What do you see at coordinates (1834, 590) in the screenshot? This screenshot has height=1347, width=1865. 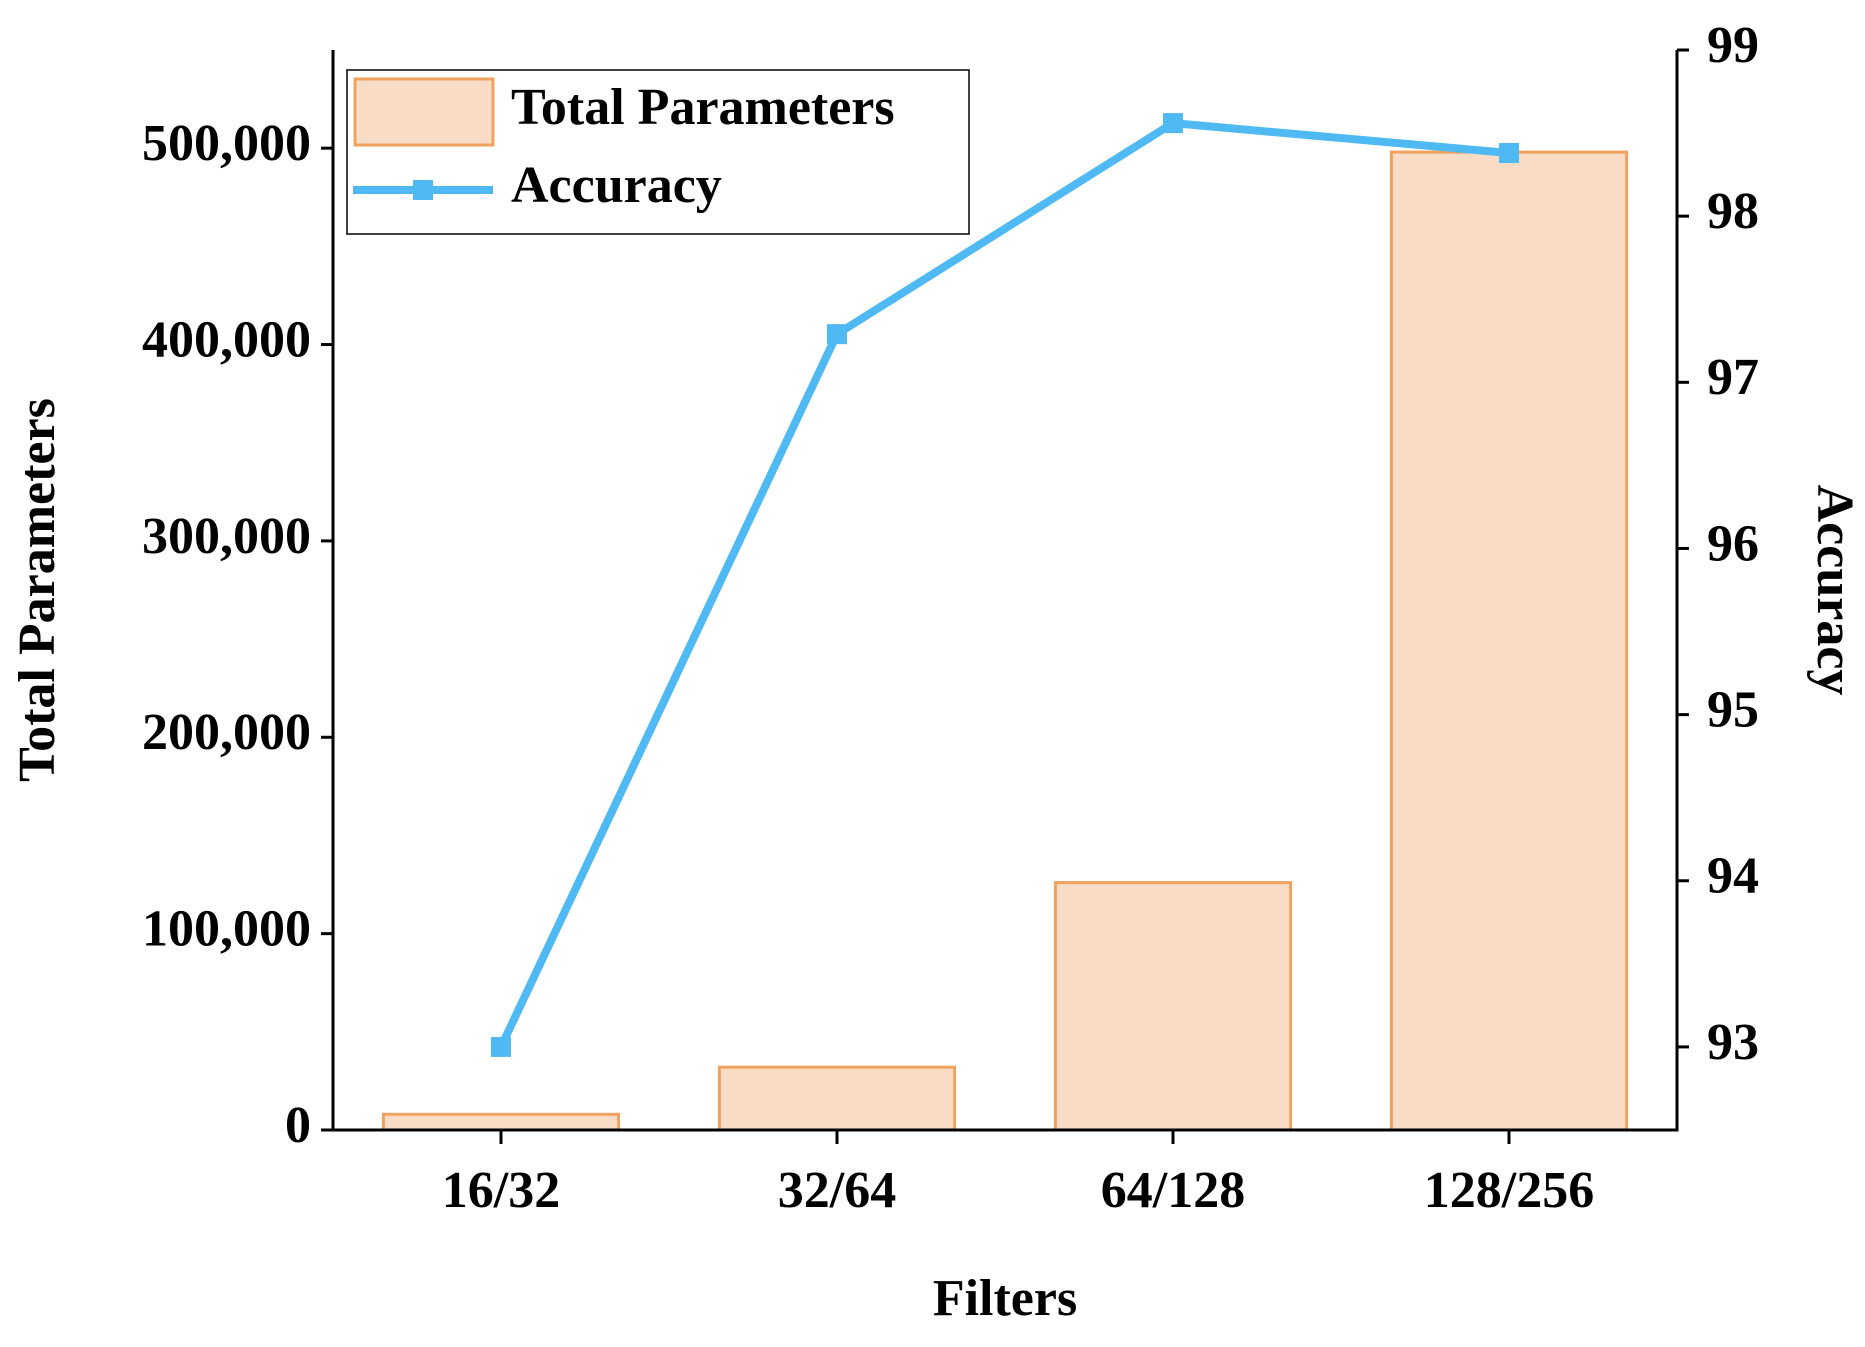 I see `y2-axis-title: Accuracy` at bounding box center [1834, 590].